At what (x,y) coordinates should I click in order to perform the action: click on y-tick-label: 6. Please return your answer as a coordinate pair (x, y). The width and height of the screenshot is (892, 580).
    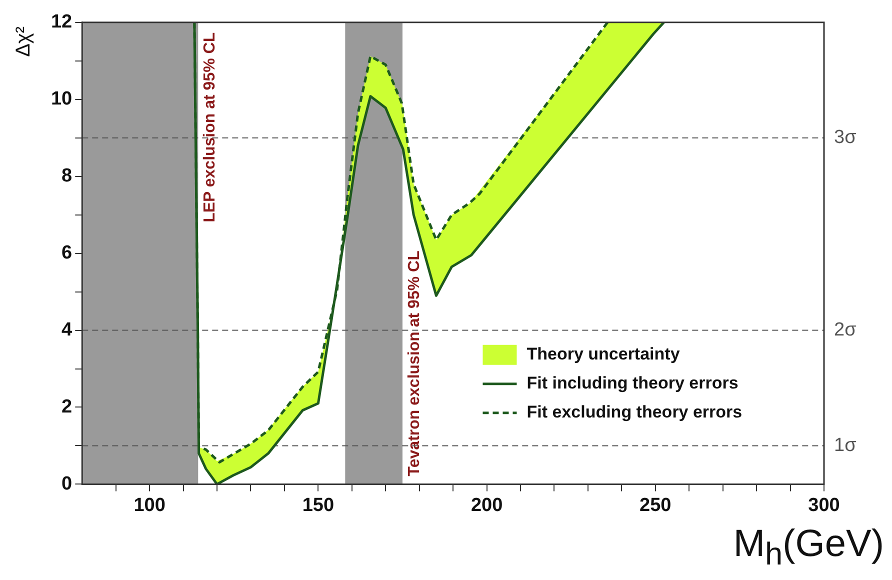
    Looking at the image, I should click on (67, 253).